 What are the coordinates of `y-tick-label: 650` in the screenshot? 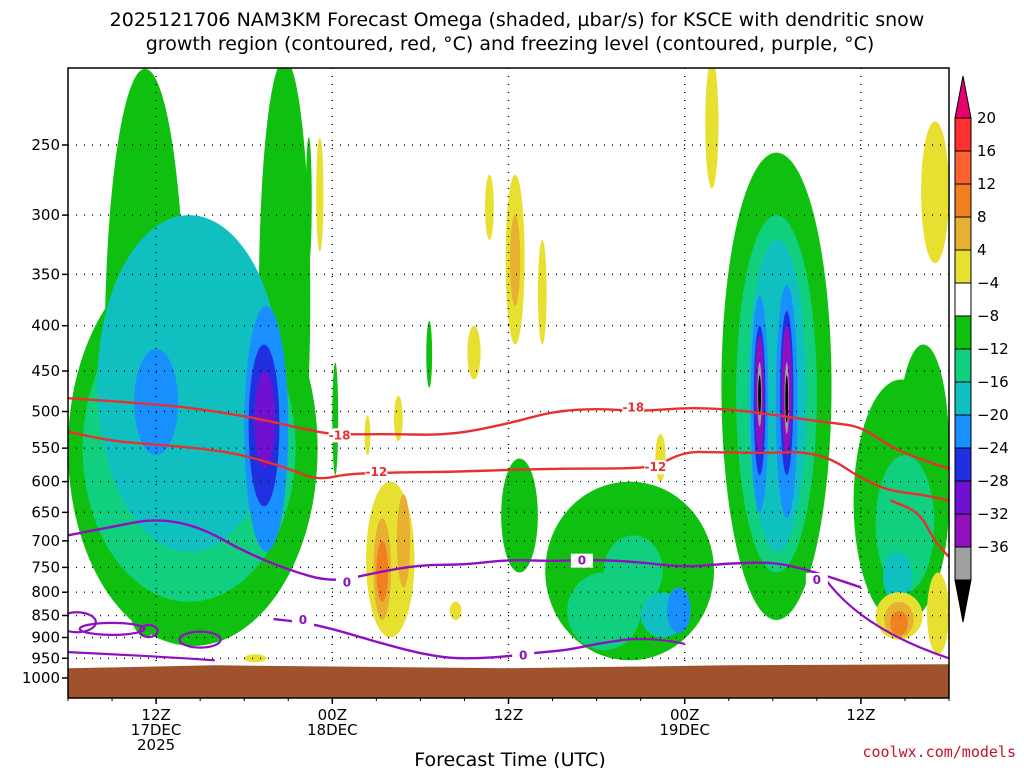 It's located at (45, 512).